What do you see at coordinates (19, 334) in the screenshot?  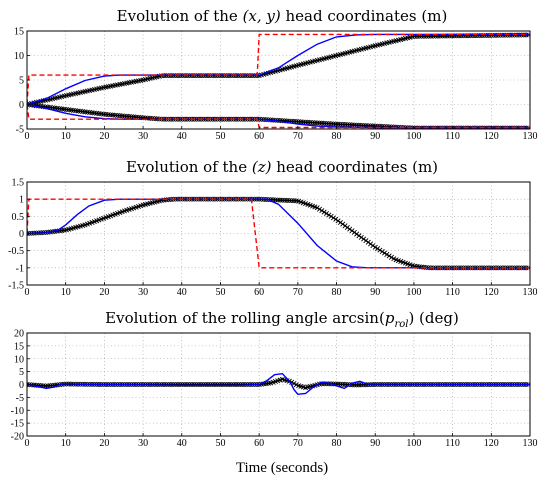 I see `y-tick-label: 20` at bounding box center [19, 334].